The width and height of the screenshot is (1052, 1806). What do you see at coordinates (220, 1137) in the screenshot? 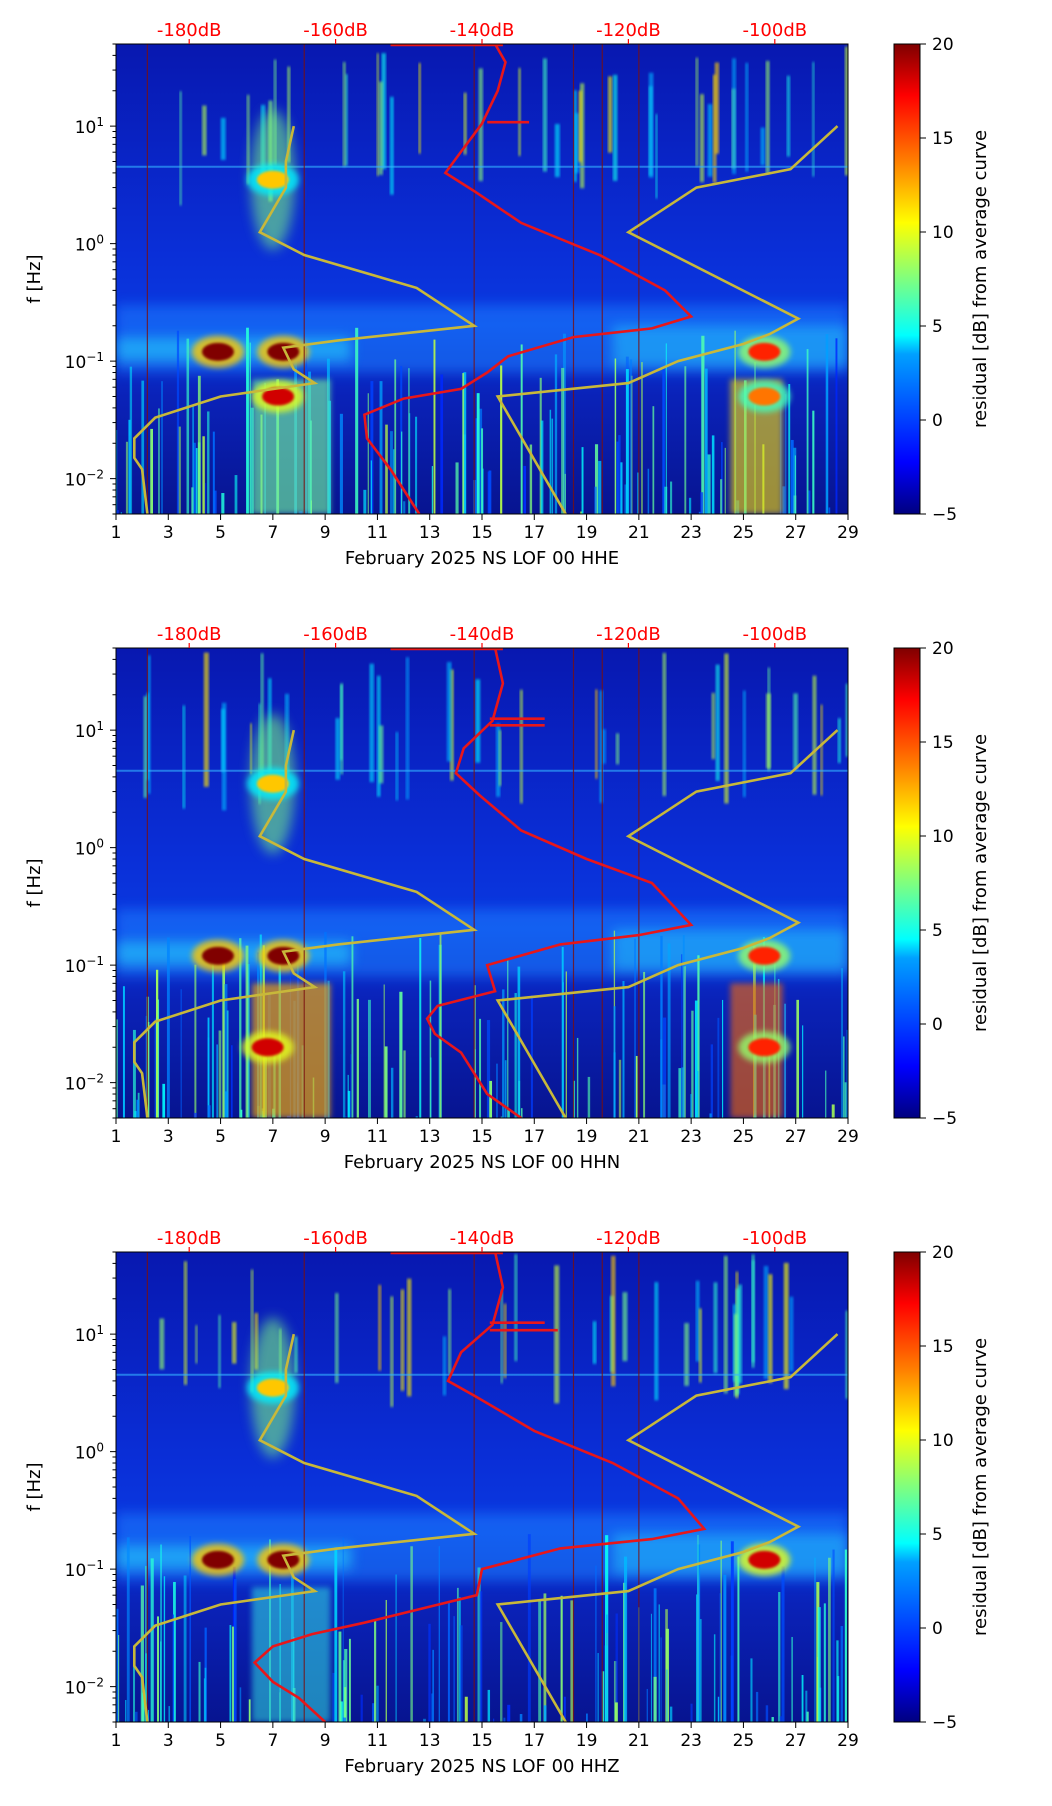
I see `x-tick-label: 5` at bounding box center [220, 1137].